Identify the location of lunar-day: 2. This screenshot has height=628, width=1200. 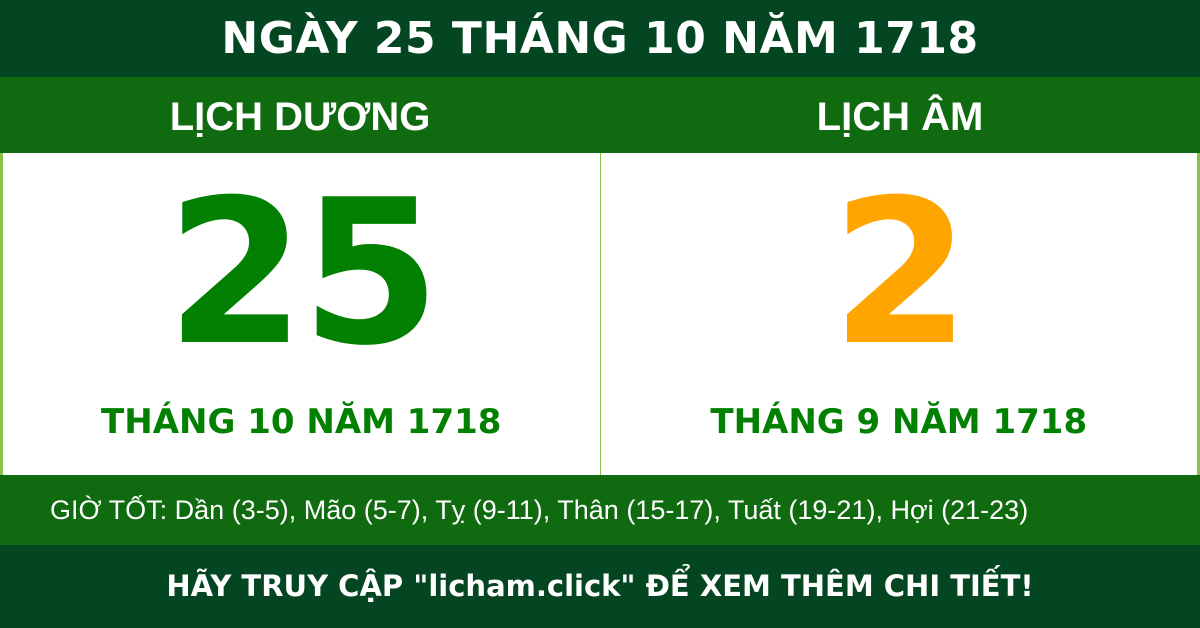
(900, 273).